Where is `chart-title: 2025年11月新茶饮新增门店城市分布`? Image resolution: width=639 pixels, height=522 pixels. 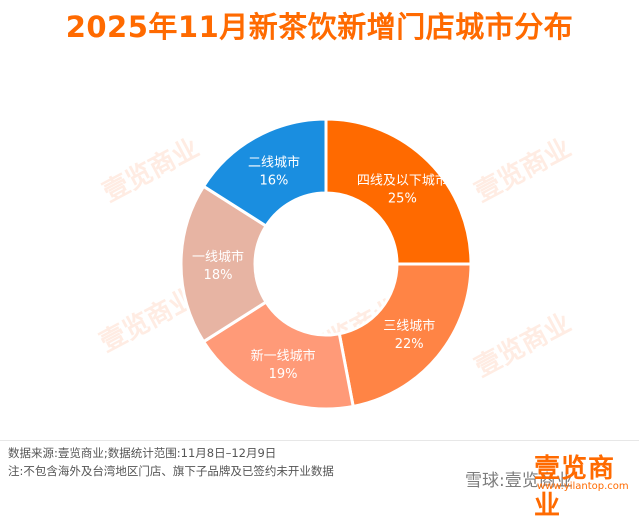
chart-title: 2025年11月新茶饮新增门店城市分布 is located at coordinates (319, 27).